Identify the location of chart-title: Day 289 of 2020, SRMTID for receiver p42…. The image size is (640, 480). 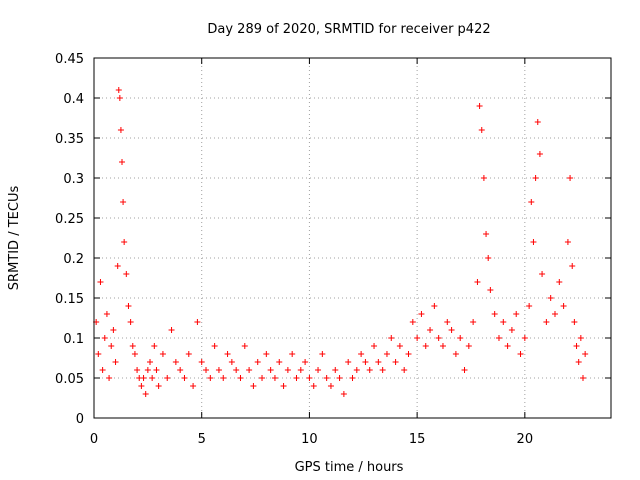
(348, 29).